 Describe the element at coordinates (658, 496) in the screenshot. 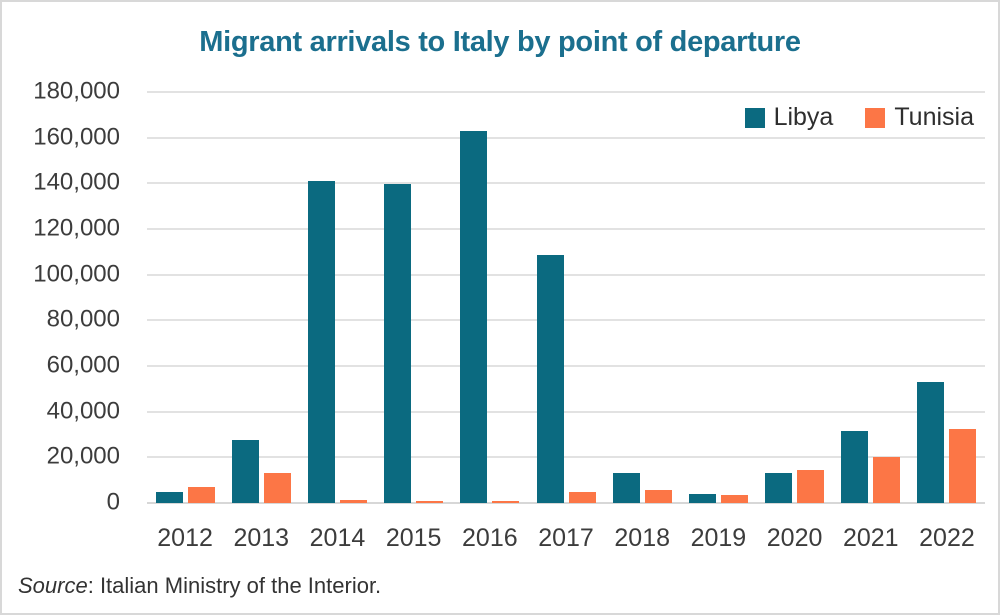

I see `bar-tunisia-2018` at that location.